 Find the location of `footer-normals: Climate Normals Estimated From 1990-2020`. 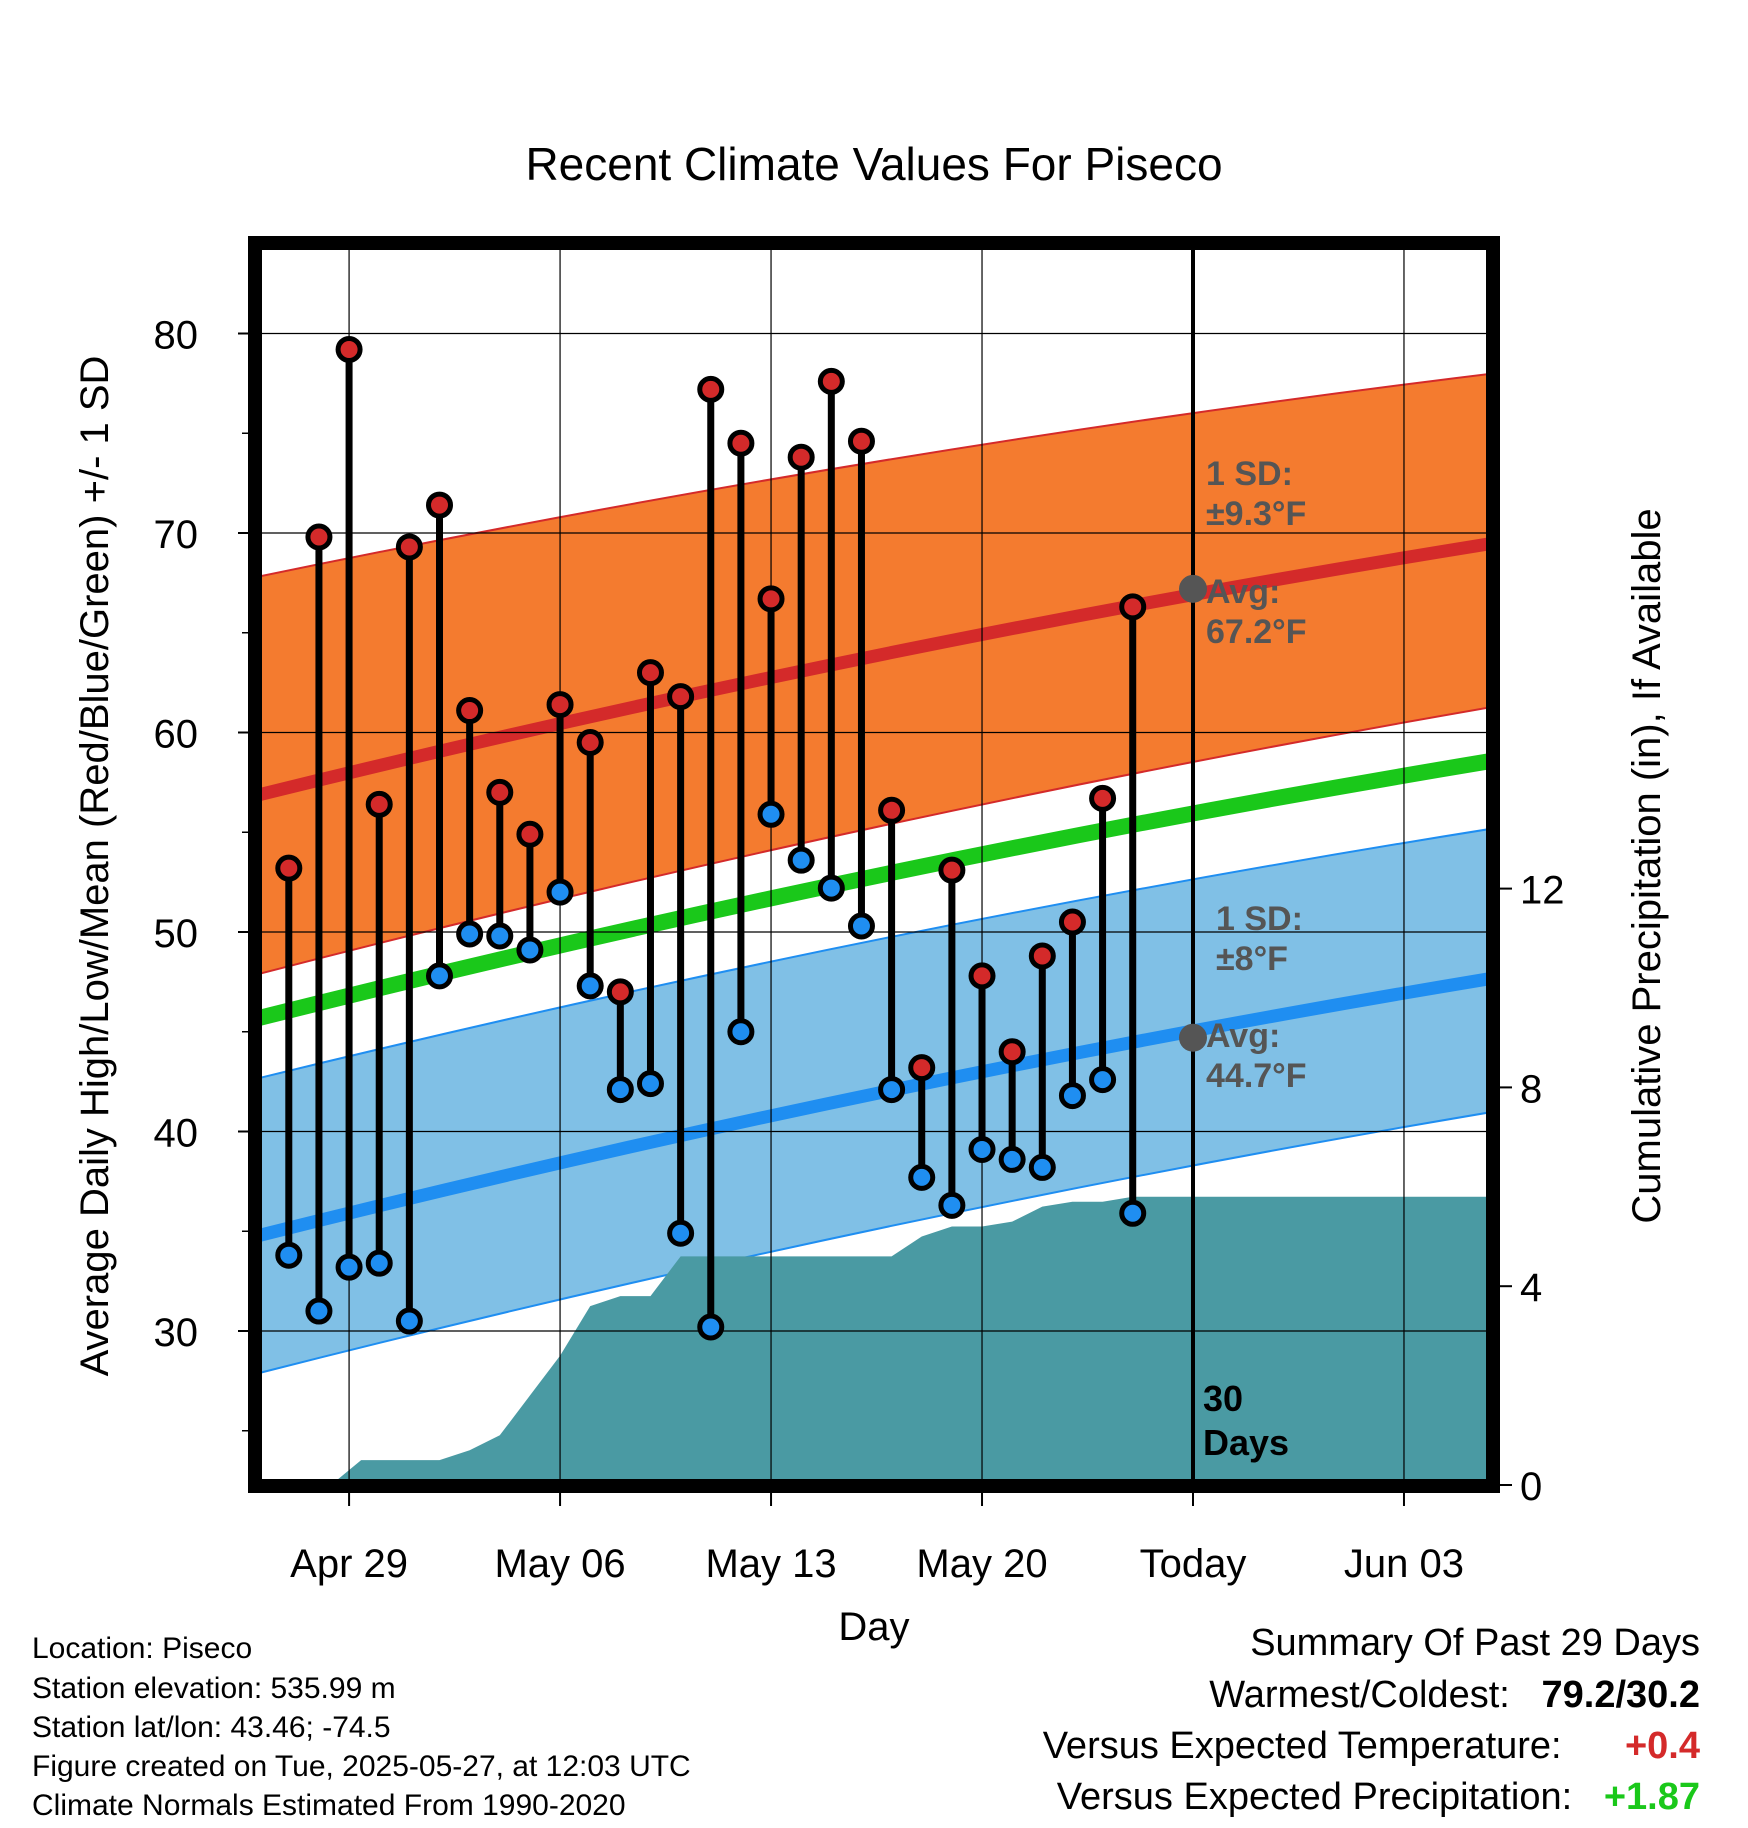

footer-normals: Climate Normals Estimated From 1990-2020 is located at coordinates (329, 1805).